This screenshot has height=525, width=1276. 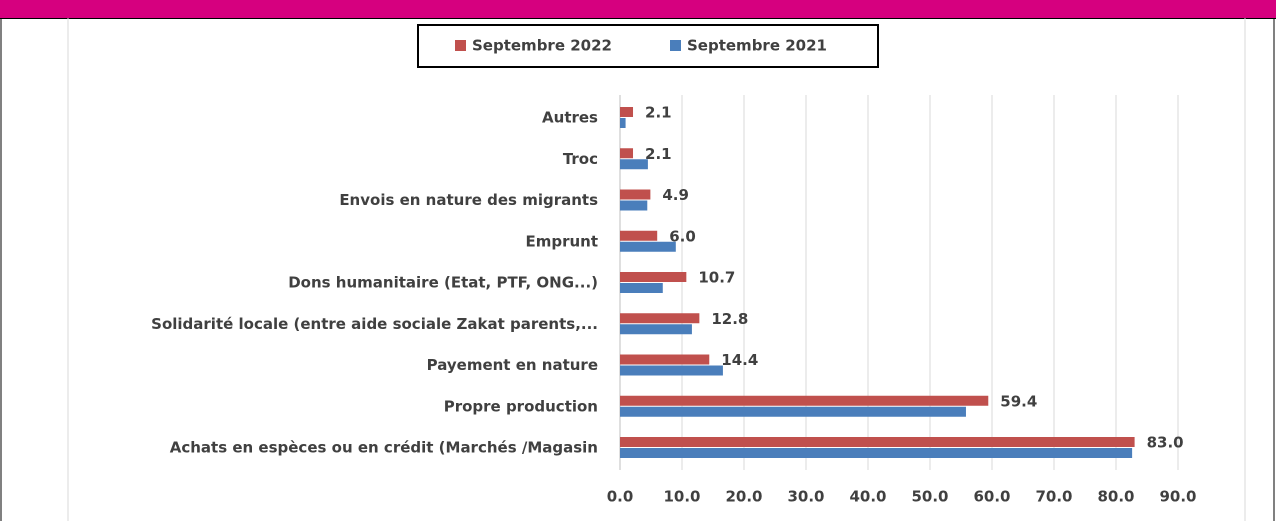 What do you see at coordinates (580, 159) in the screenshot?
I see `y-tick-label: Troc` at bounding box center [580, 159].